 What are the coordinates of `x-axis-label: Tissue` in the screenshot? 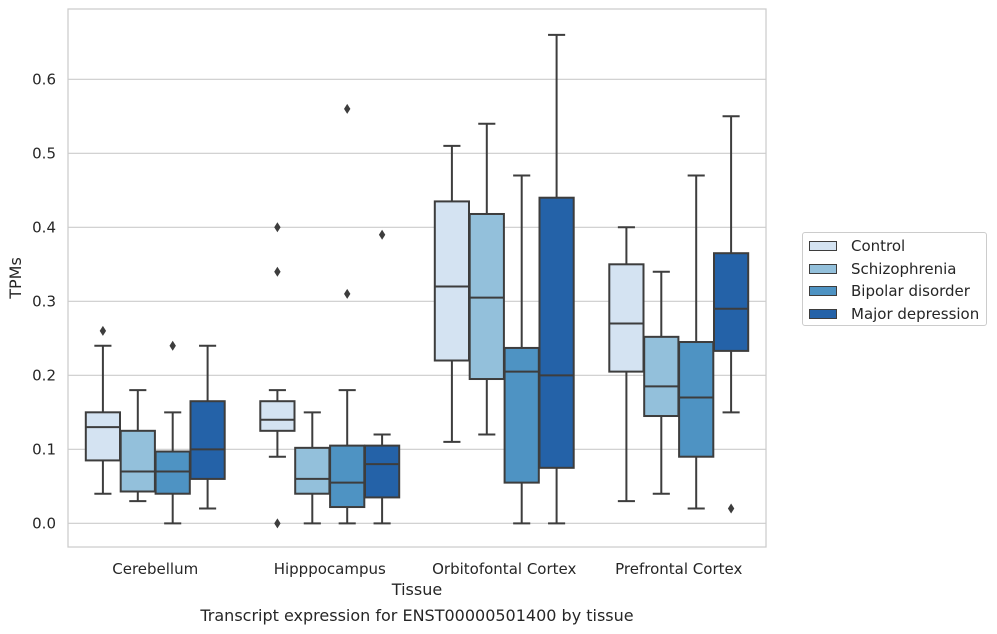 It's located at (416, 589).